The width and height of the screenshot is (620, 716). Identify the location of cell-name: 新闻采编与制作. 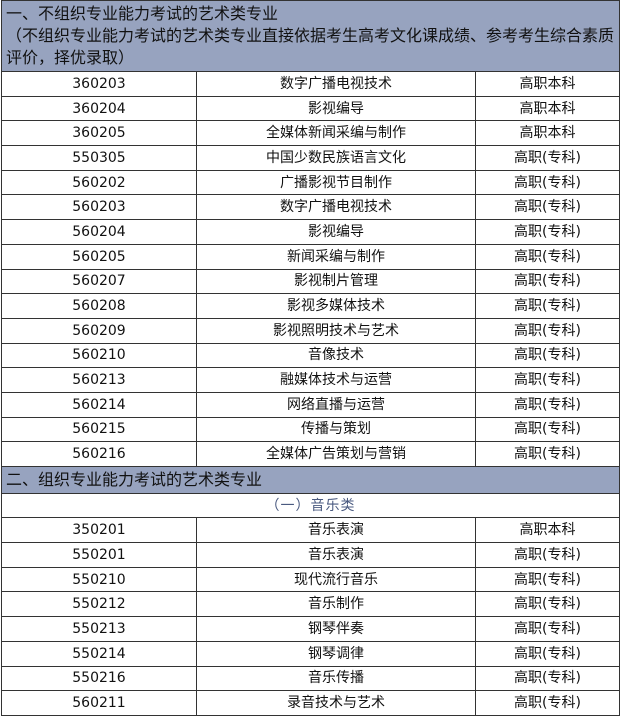
(336, 256).